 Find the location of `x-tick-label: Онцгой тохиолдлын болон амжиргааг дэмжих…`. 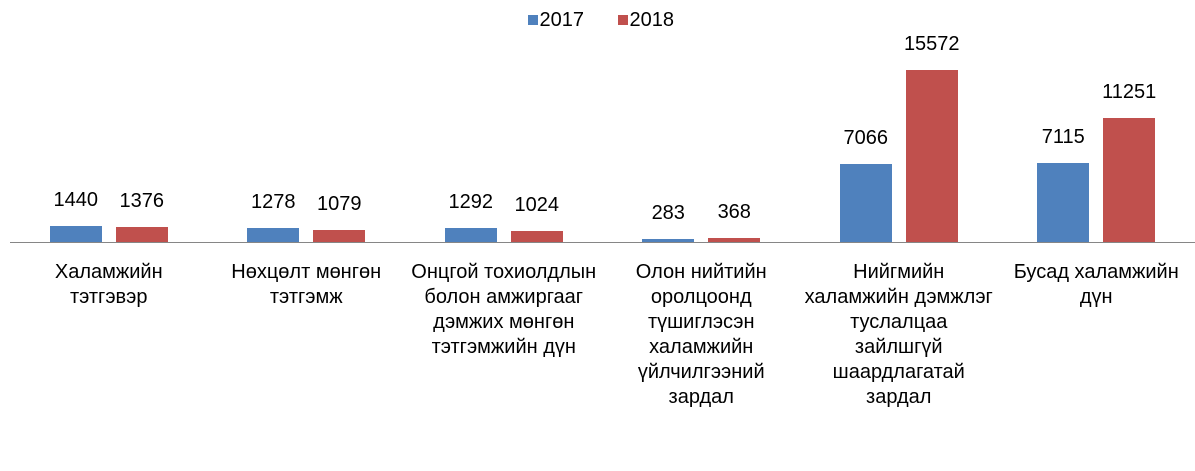

x-tick-label: Онцгой тохиолдлын болон амжиргааг дэмжих… is located at coordinates (504, 309).